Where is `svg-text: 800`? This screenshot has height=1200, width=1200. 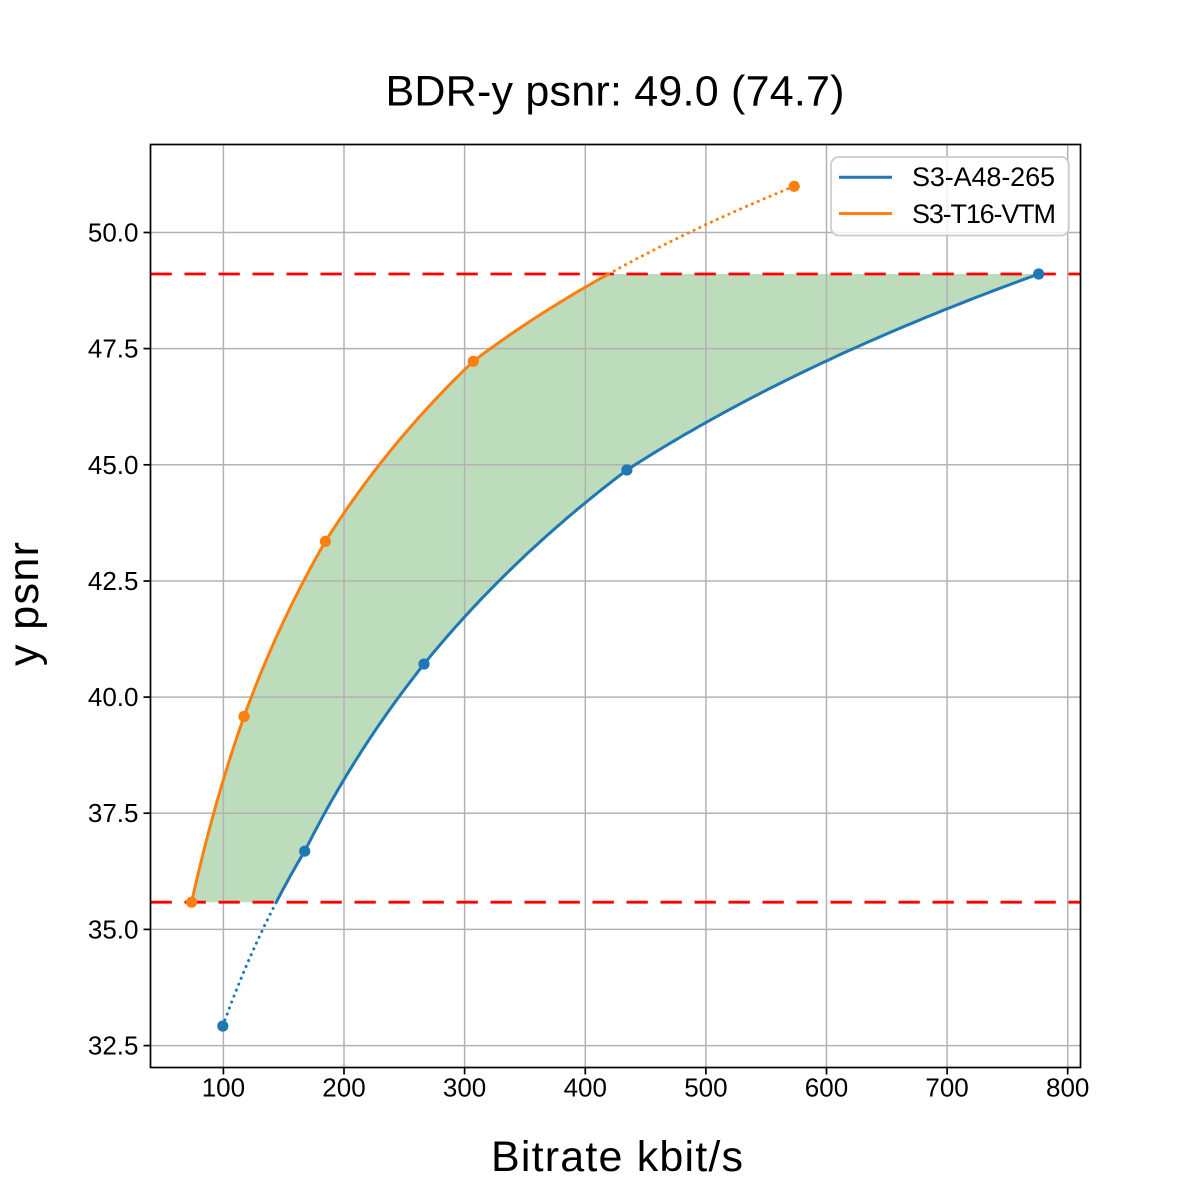
svg-text: 800 is located at coordinates (1067, 1088).